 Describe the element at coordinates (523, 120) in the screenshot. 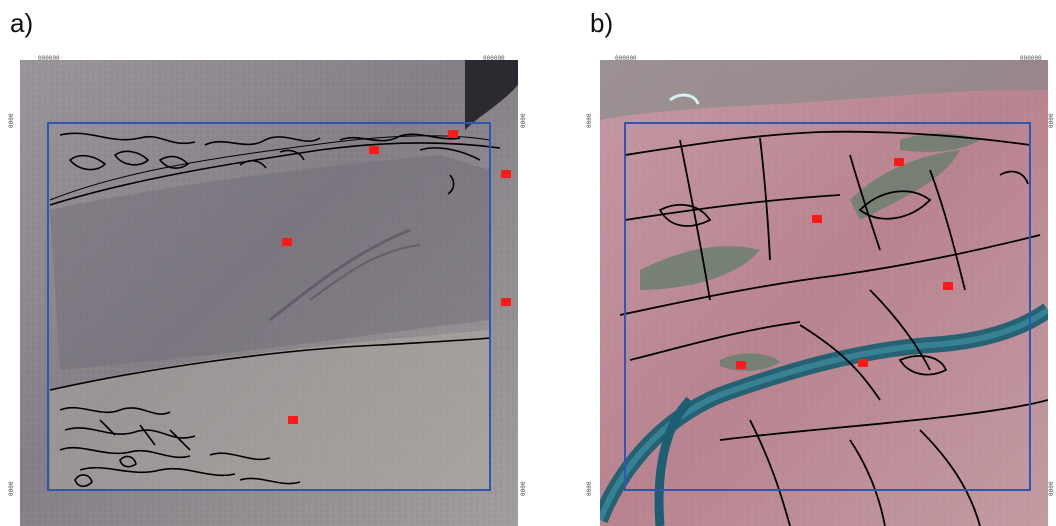

I see `panel-a-right-tick-1: 0000` at that location.